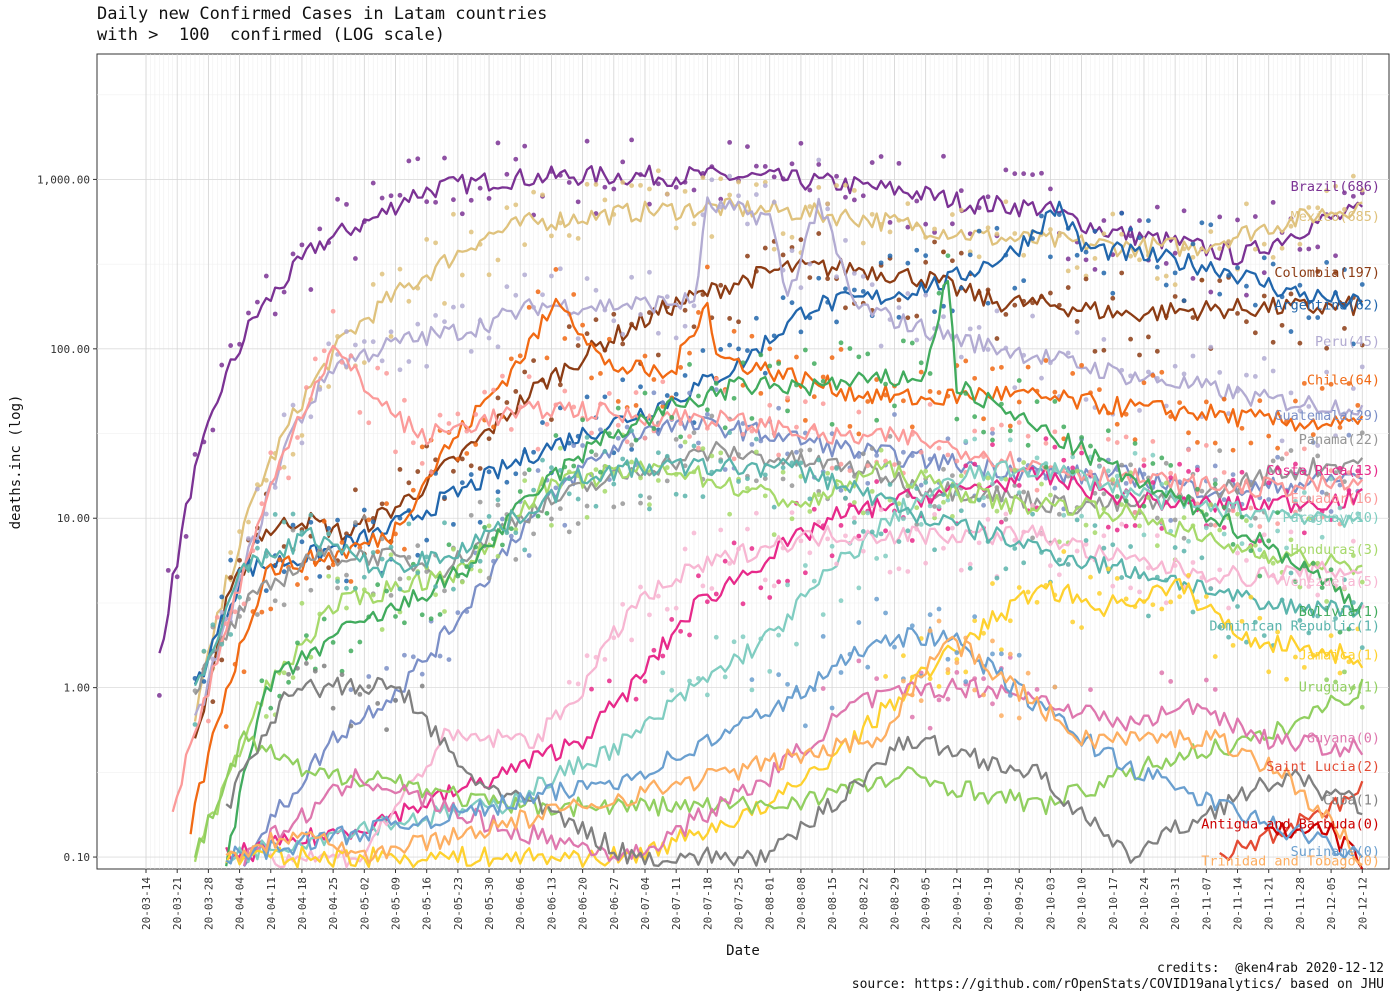 Image resolution: width=1400 pixels, height=1000 pixels. I want to click on series-end-label: Cuba(1), so click(1351, 801).